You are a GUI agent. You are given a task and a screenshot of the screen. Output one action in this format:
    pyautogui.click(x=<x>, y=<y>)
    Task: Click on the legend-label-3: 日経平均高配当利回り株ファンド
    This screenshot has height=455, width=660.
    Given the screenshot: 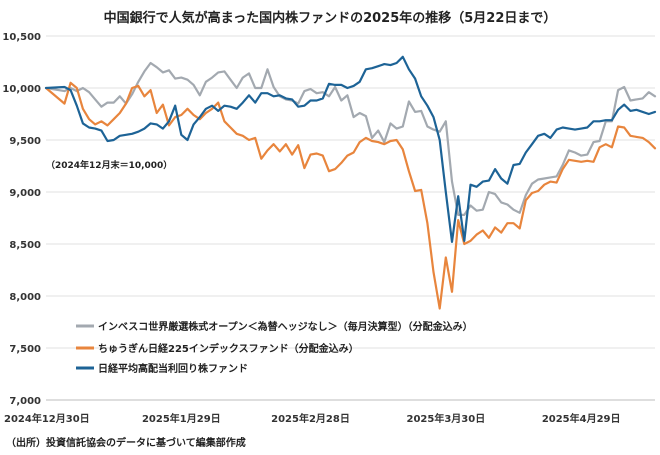 What is the action you would take?
    pyautogui.click(x=173, y=368)
    